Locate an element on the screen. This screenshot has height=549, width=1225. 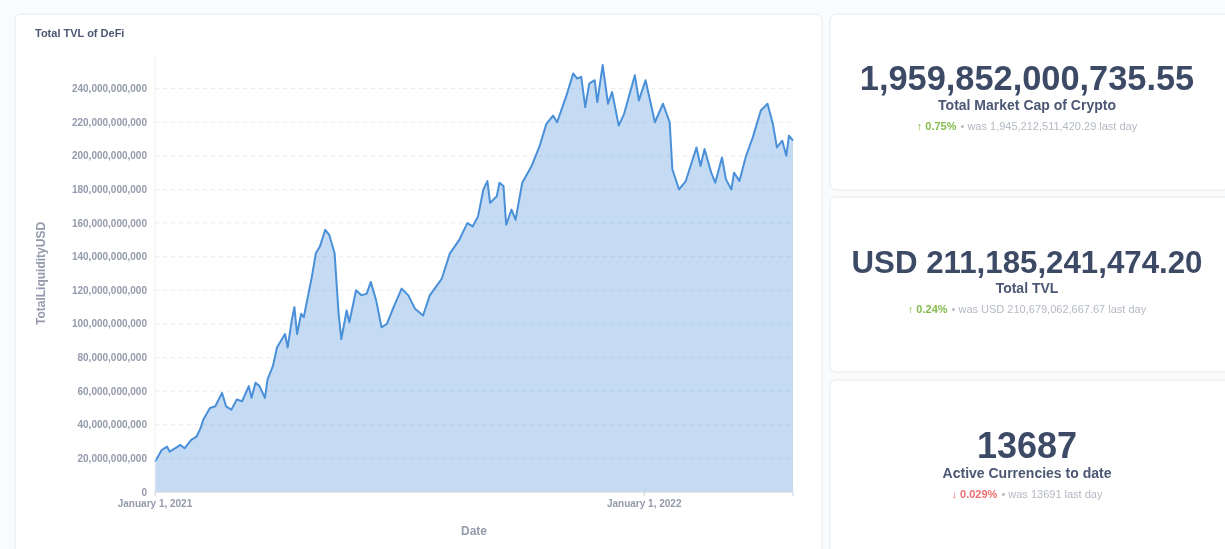
text: Active Currencies to date is located at coordinates (1027, 473).